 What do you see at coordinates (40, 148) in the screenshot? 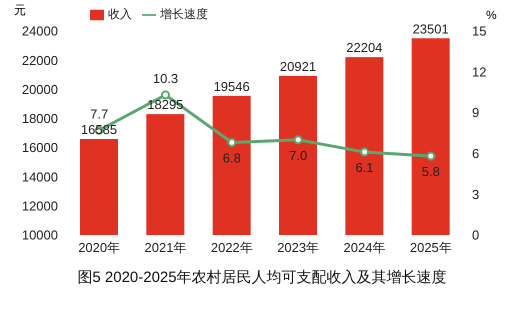
I see `y-tick-label: 16000` at bounding box center [40, 148].